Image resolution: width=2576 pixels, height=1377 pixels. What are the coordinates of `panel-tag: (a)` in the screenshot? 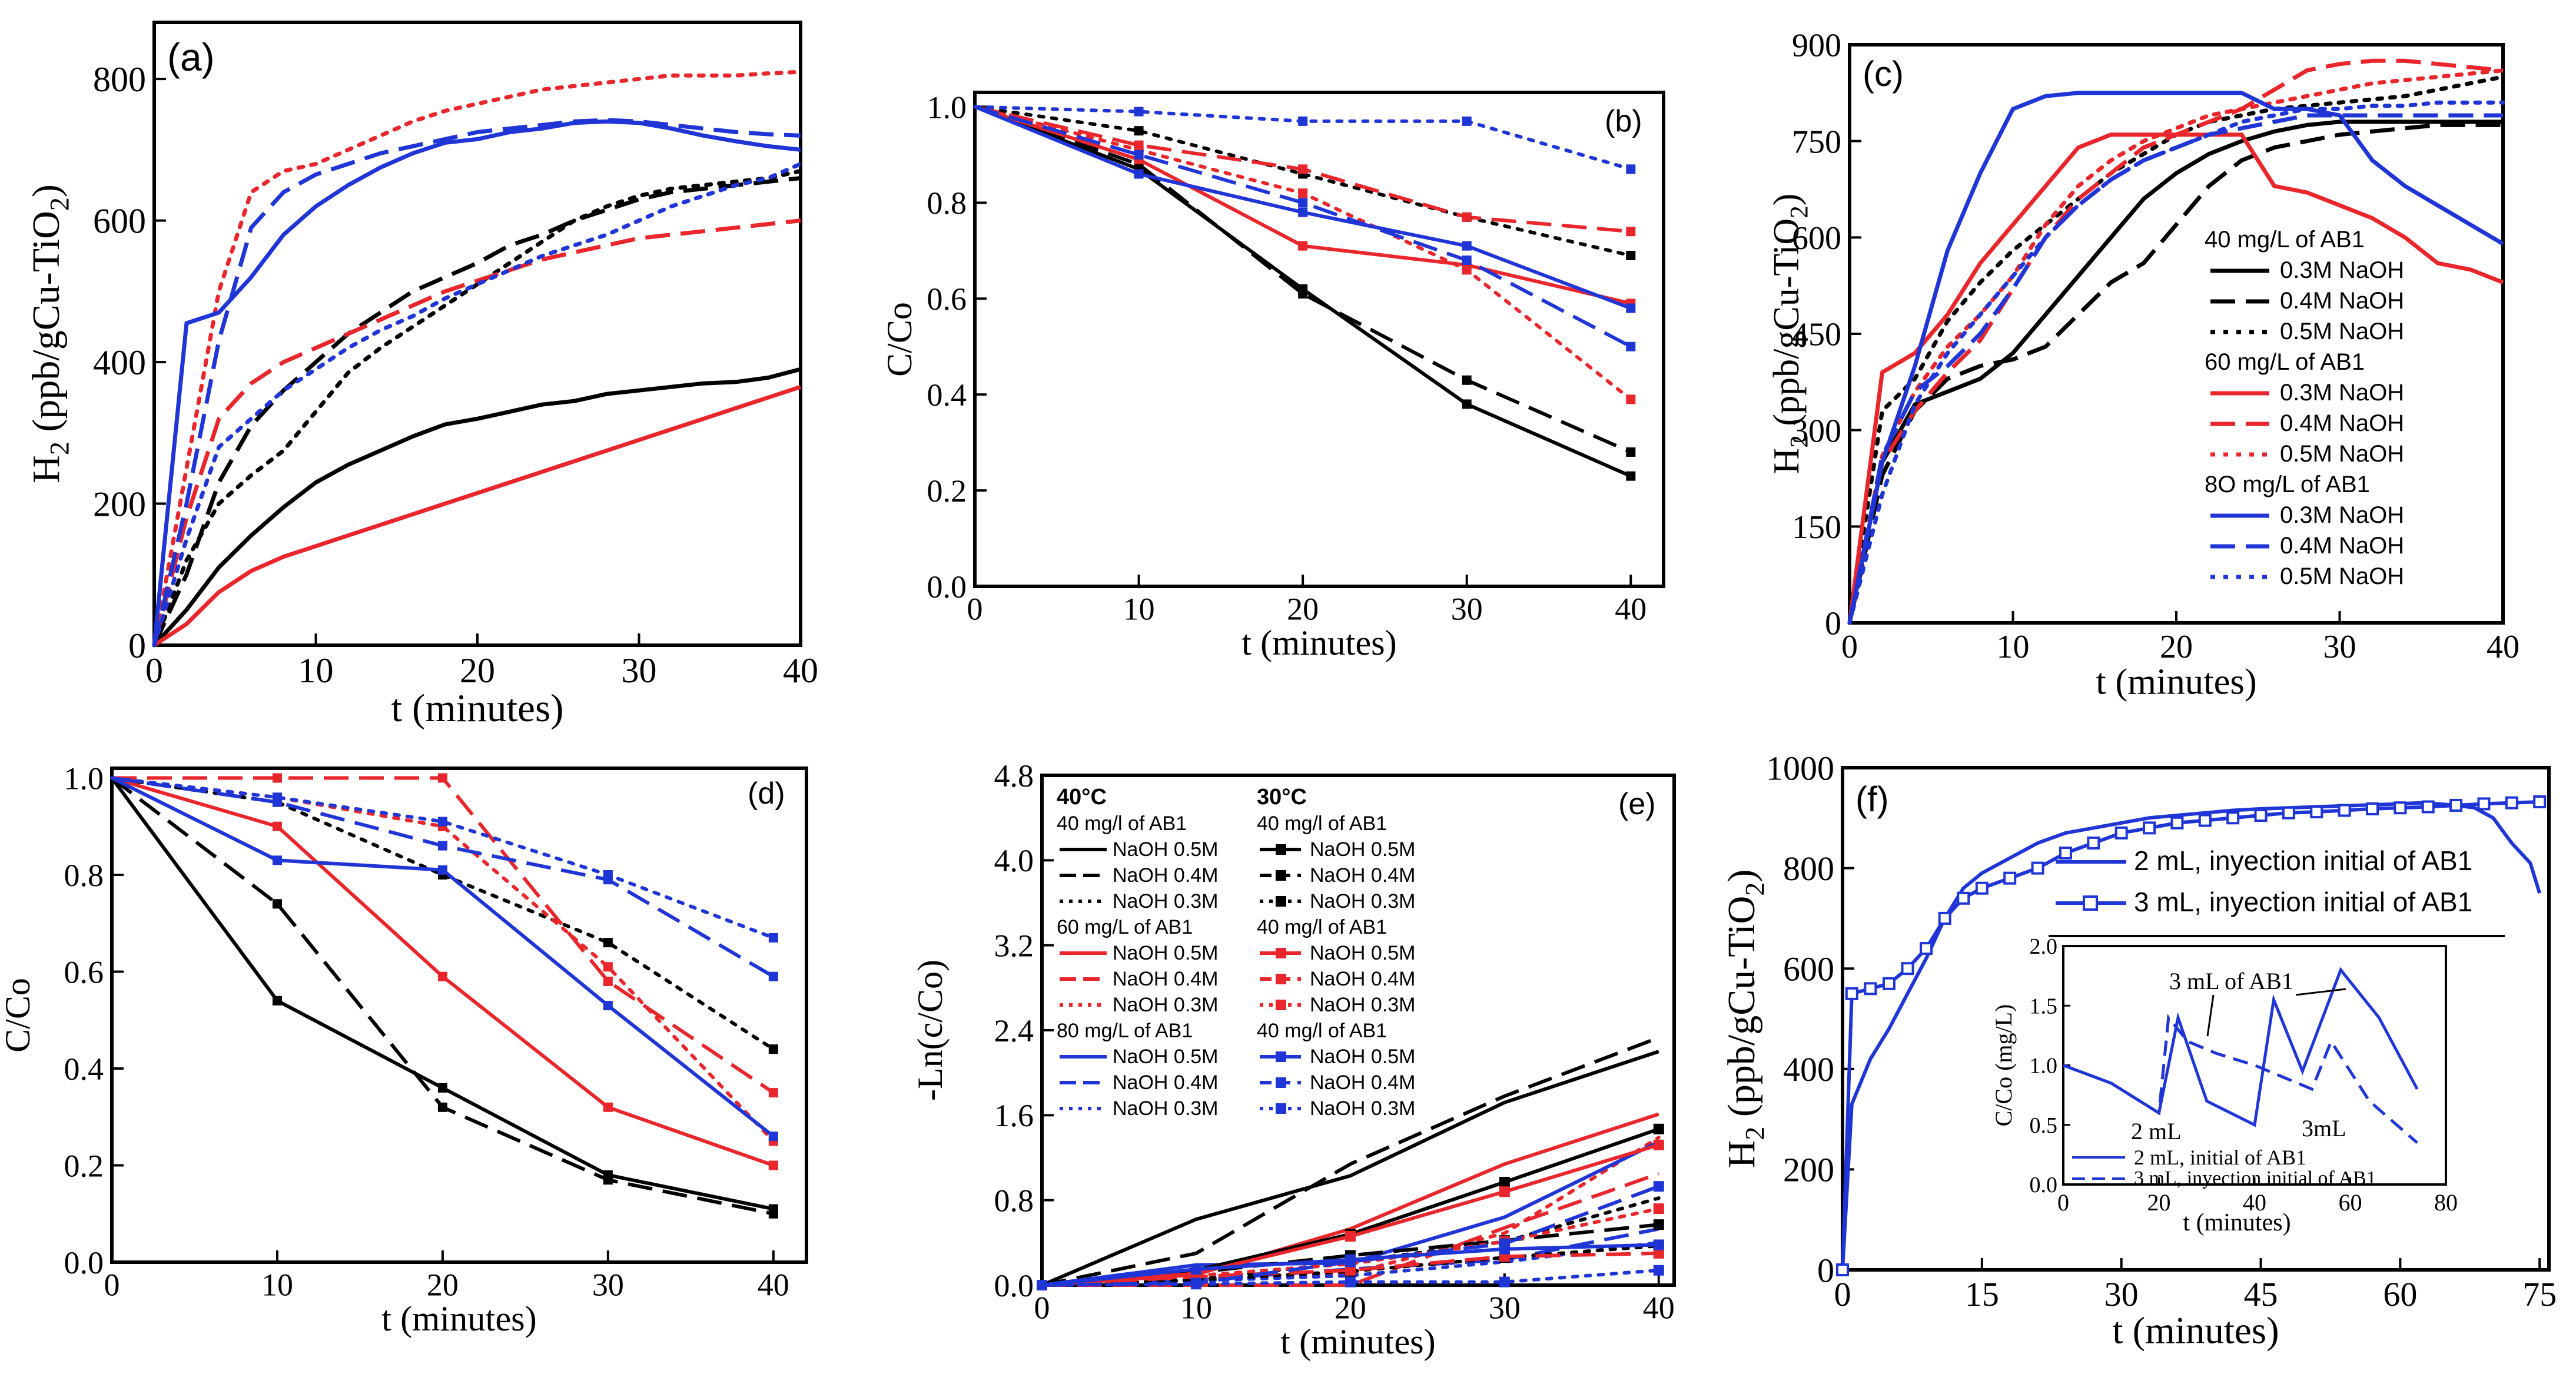 It's located at (191, 57).